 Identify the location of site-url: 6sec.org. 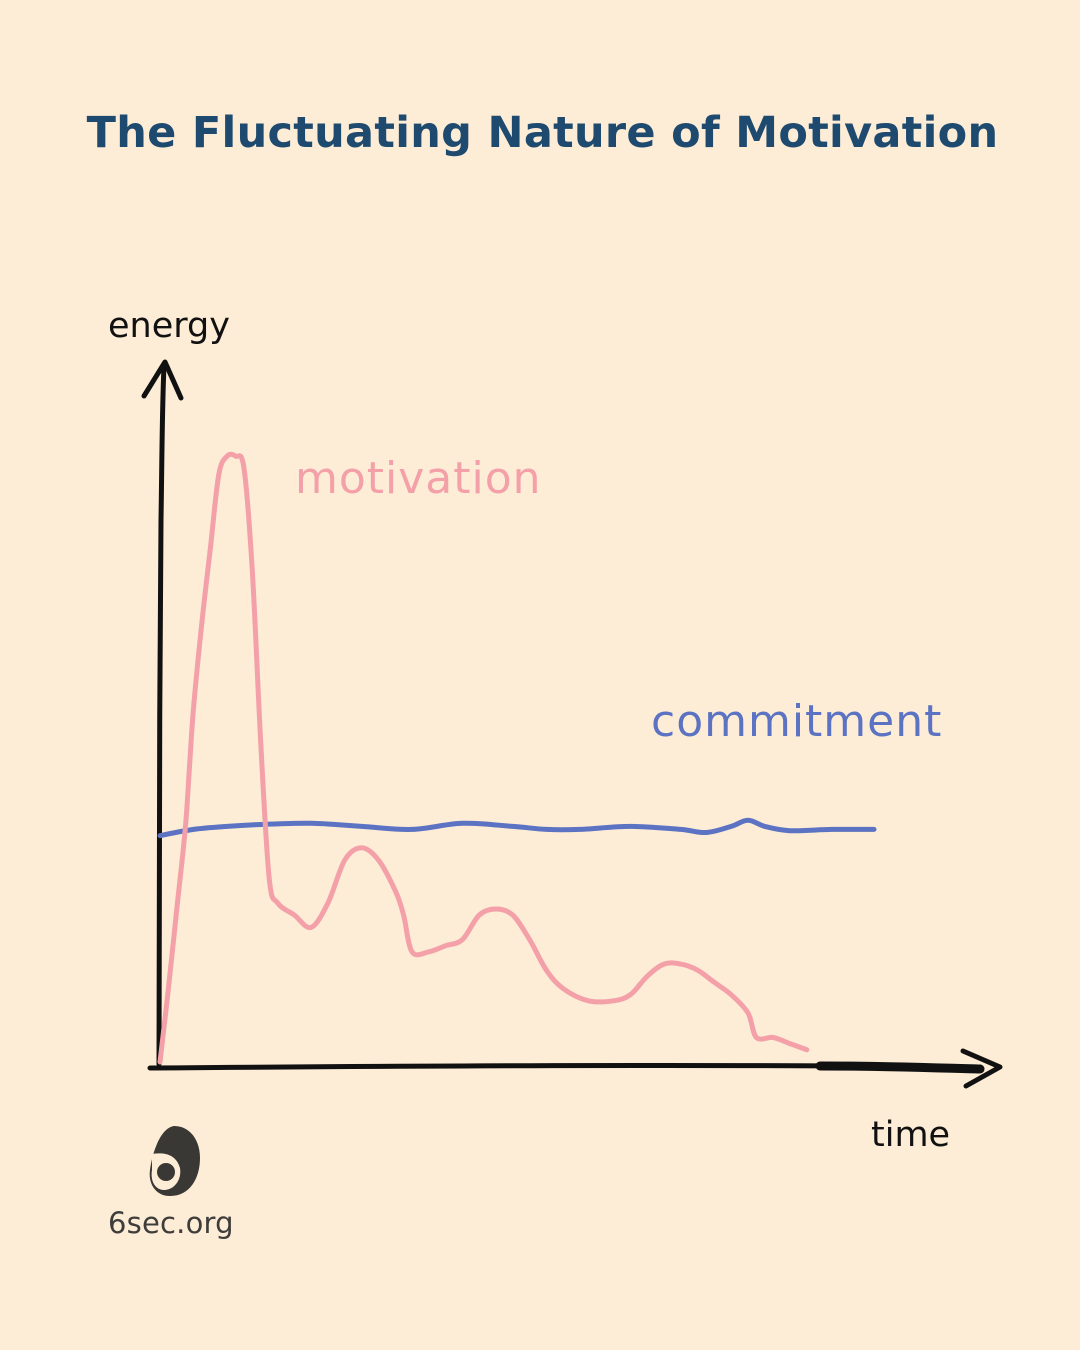
(171, 1223).